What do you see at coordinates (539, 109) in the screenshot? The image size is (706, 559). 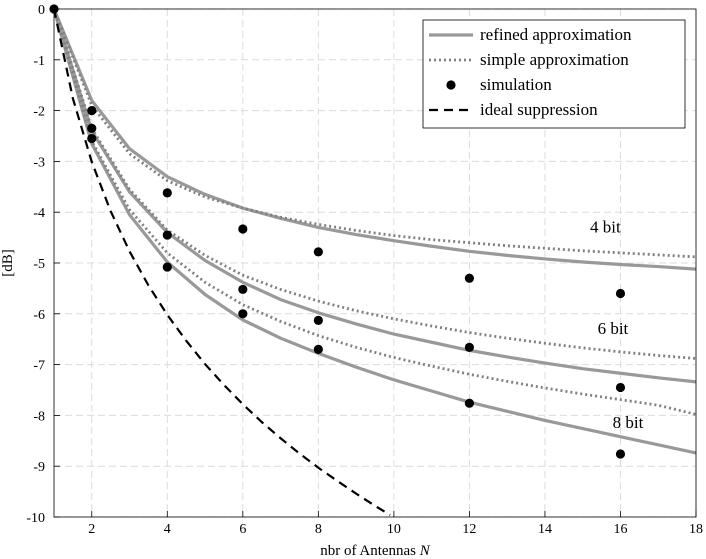 I see `legend-label: ideal suppression` at bounding box center [539, 109].